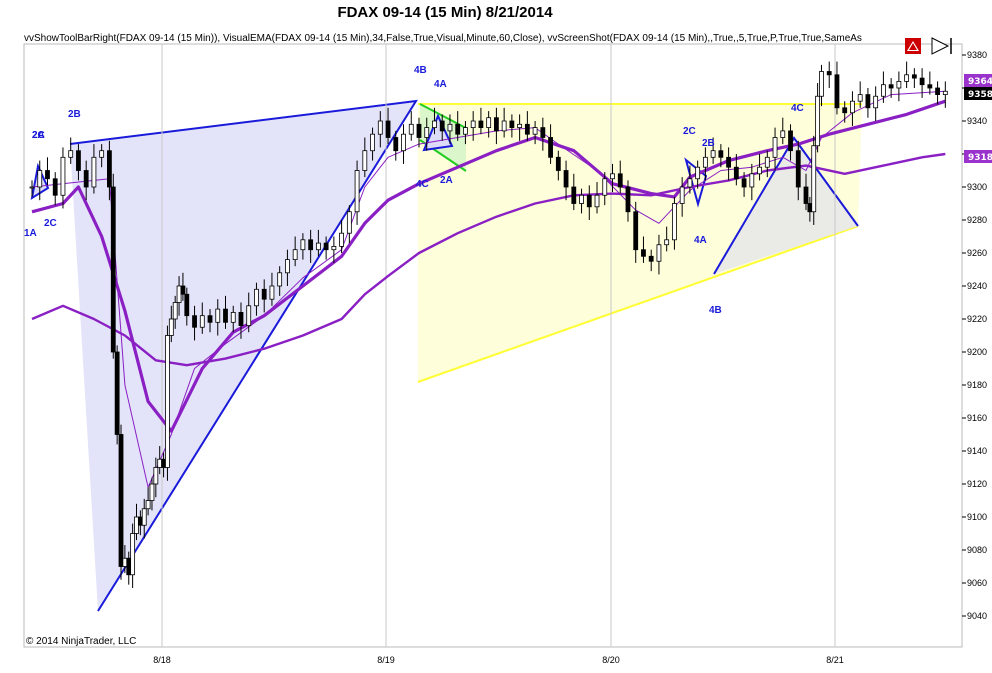 Image resolution: width=992 pixels, height=673 pixels. What do you see at coordinates (980, 82) in the screenshot?
I see `price-badge-value: 9364` at bounding box center [980, 82].